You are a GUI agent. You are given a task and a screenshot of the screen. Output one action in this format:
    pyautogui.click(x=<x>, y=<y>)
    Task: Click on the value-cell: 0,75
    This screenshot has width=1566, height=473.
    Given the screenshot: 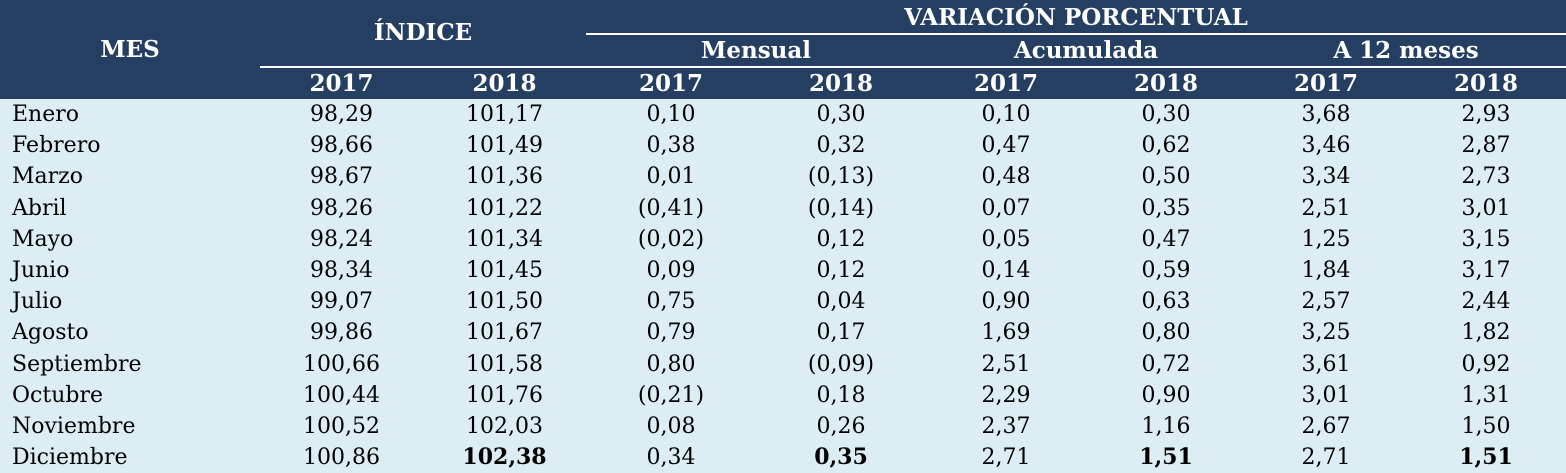 What is the action you would take?
    pyautogui.click(x=671, y=302)
    